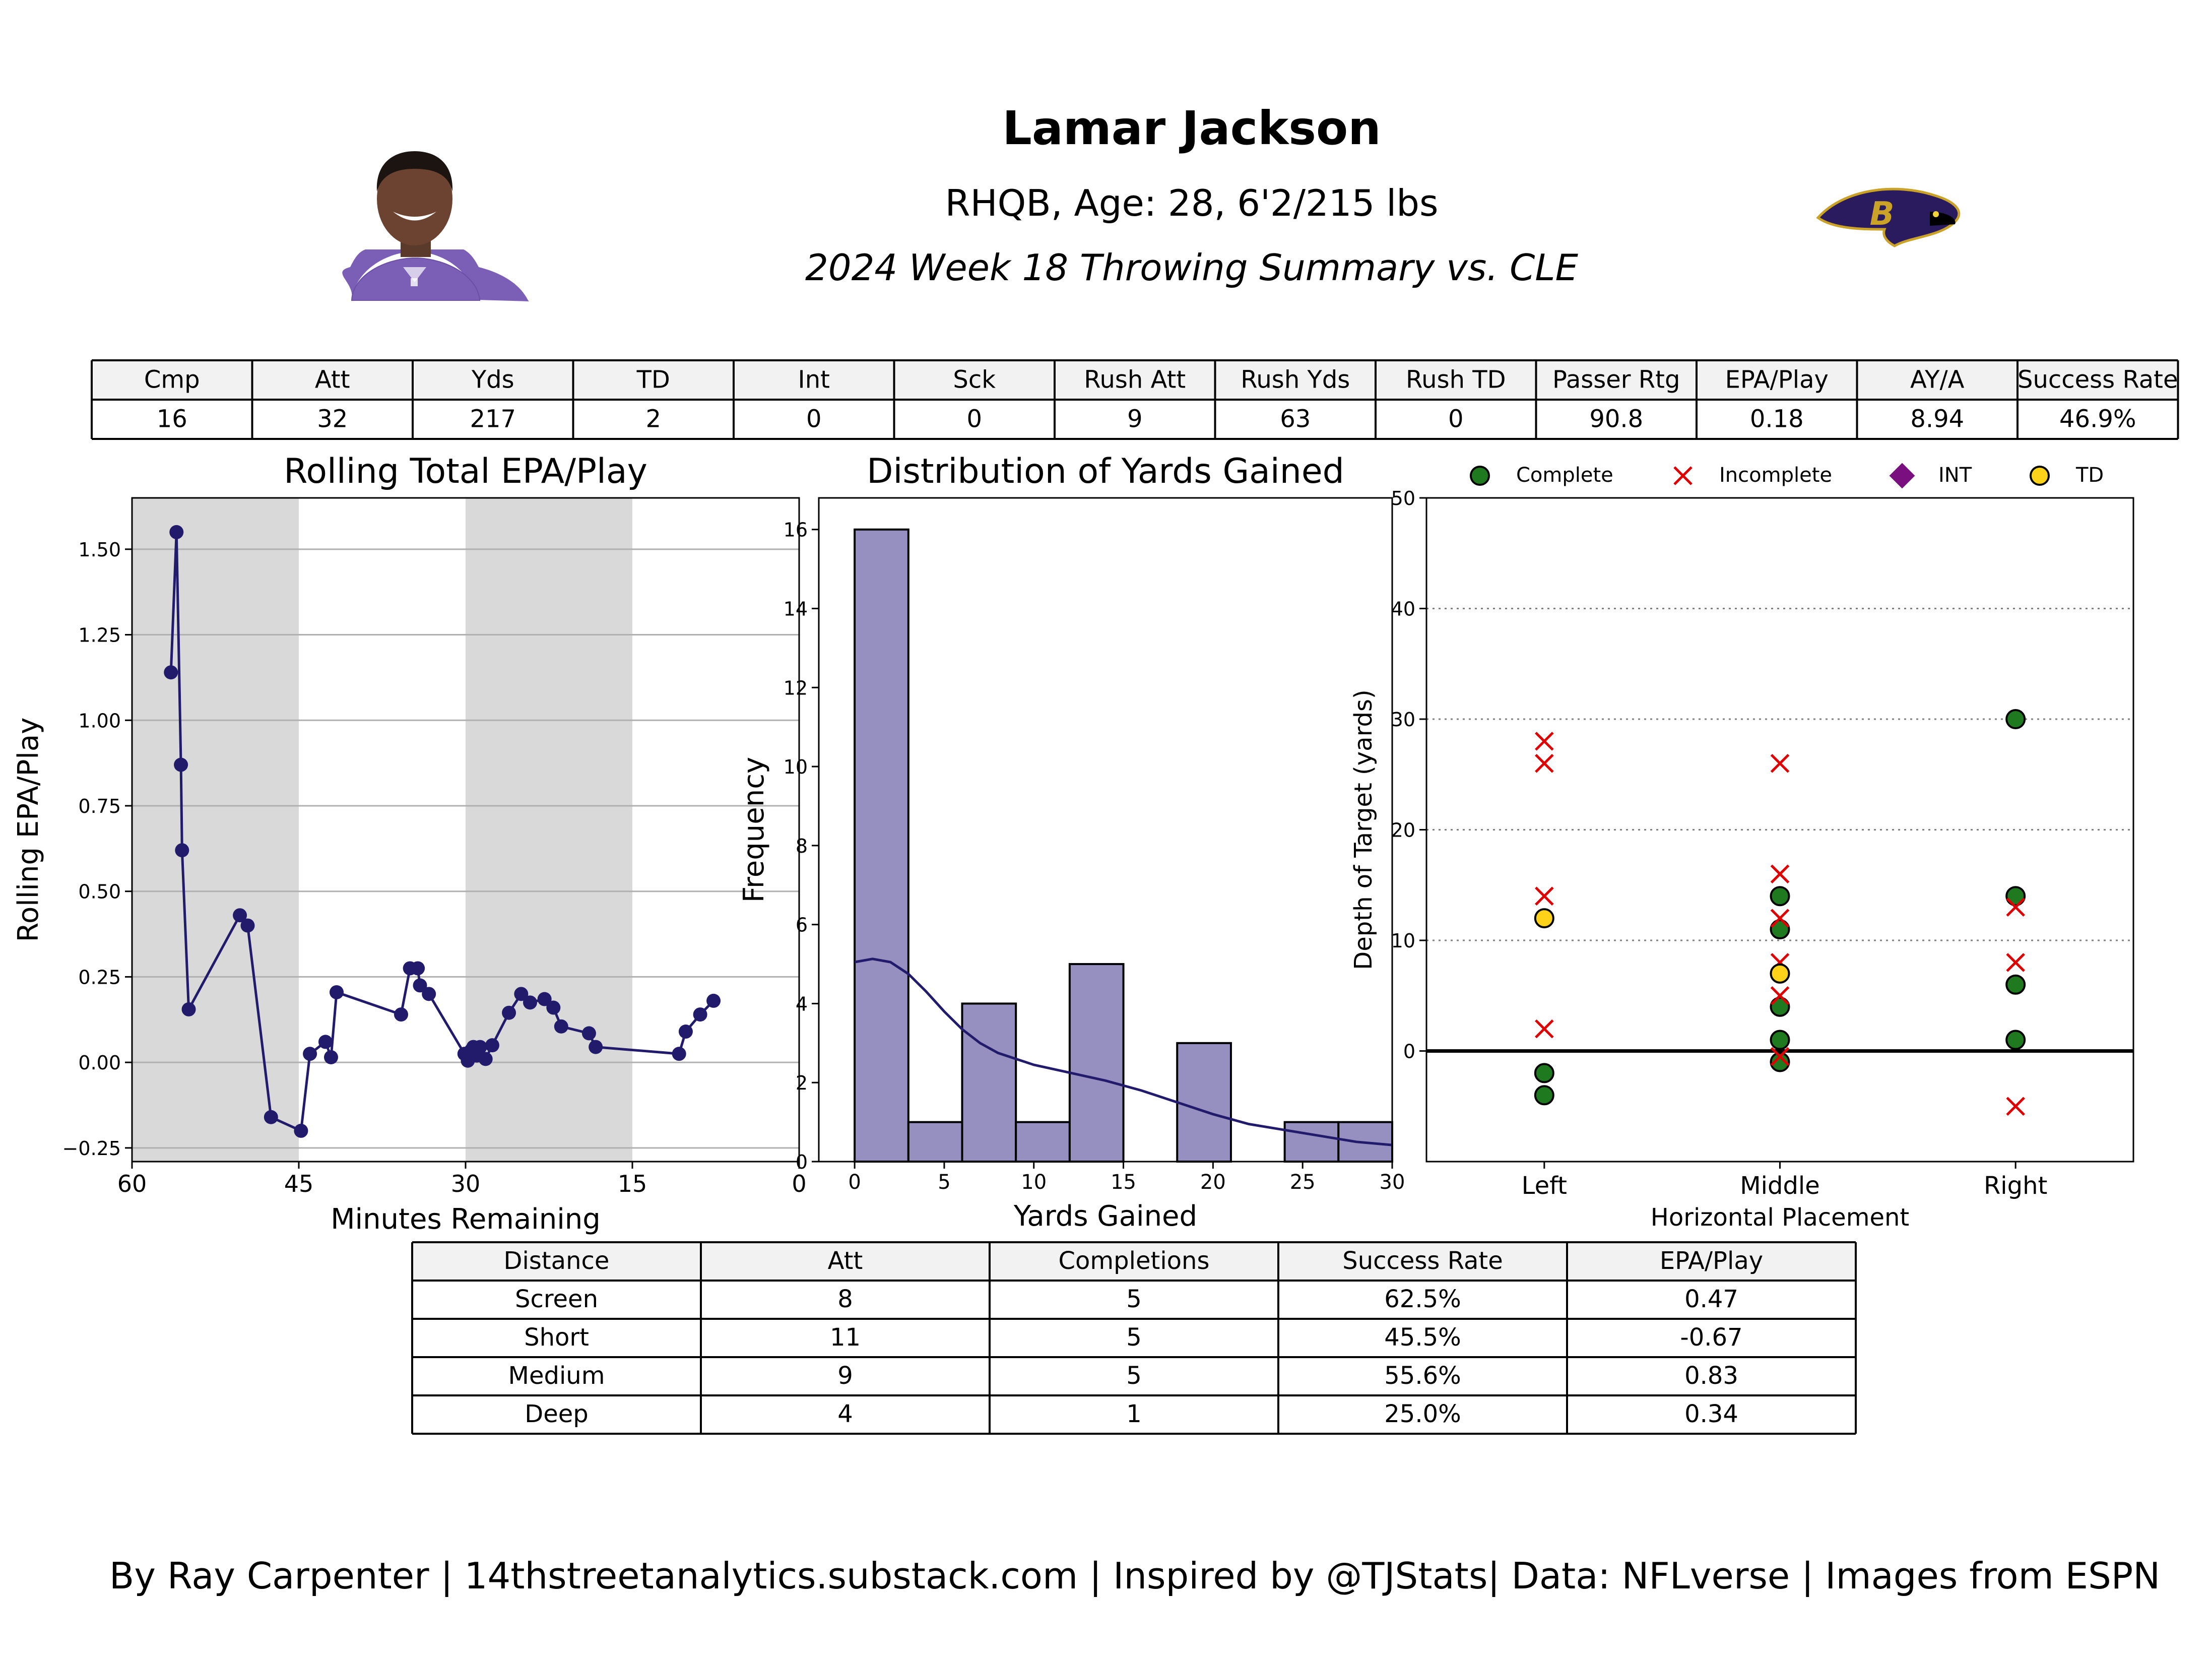  Describe the element at coordinates (1480, 476) in the screenshot. I see `legend-marker-complete` at that location.